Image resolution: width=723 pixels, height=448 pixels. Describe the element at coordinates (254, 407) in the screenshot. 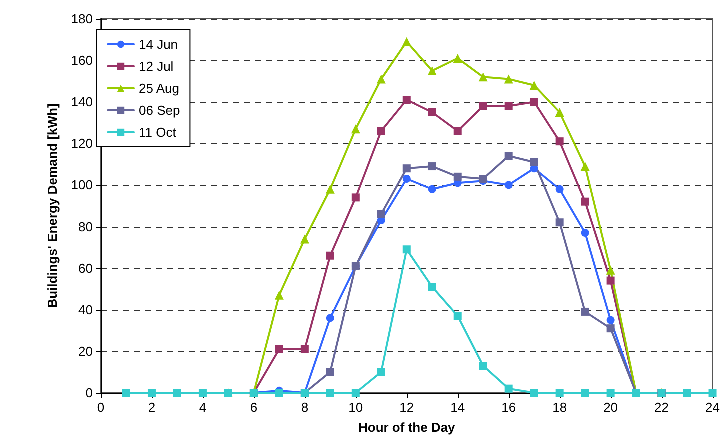

I see `x-tick-label: 6` at that location.